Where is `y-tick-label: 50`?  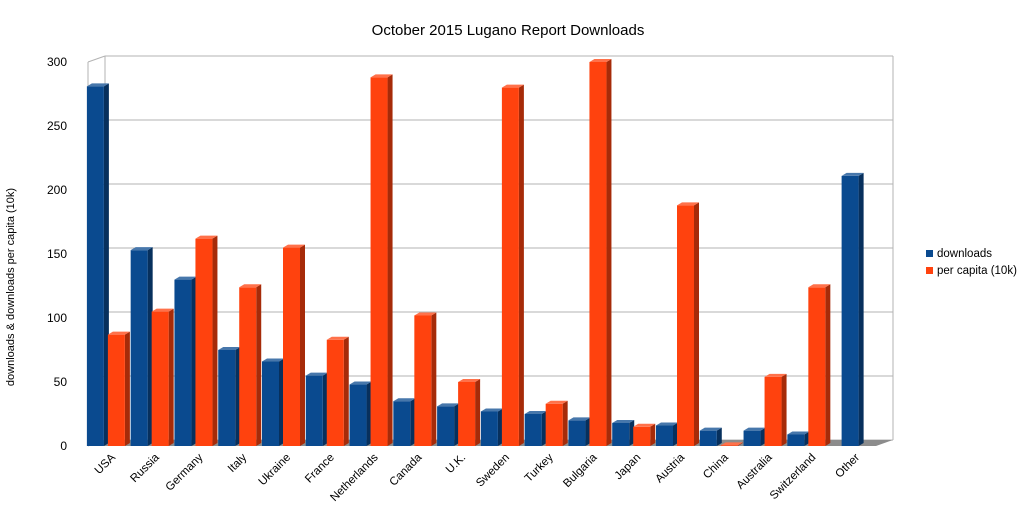
y-tick-label: 50 is located at coordinates (61, 382).